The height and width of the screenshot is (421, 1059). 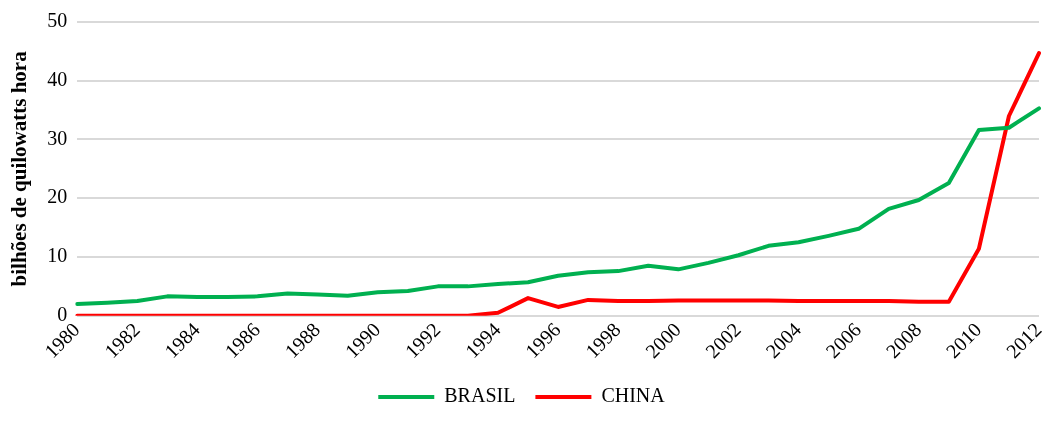 What do you see at coordinates (122, 340) in the screenshot?
I see `x-tick-label: 1982` at bounding box center [122, 340].